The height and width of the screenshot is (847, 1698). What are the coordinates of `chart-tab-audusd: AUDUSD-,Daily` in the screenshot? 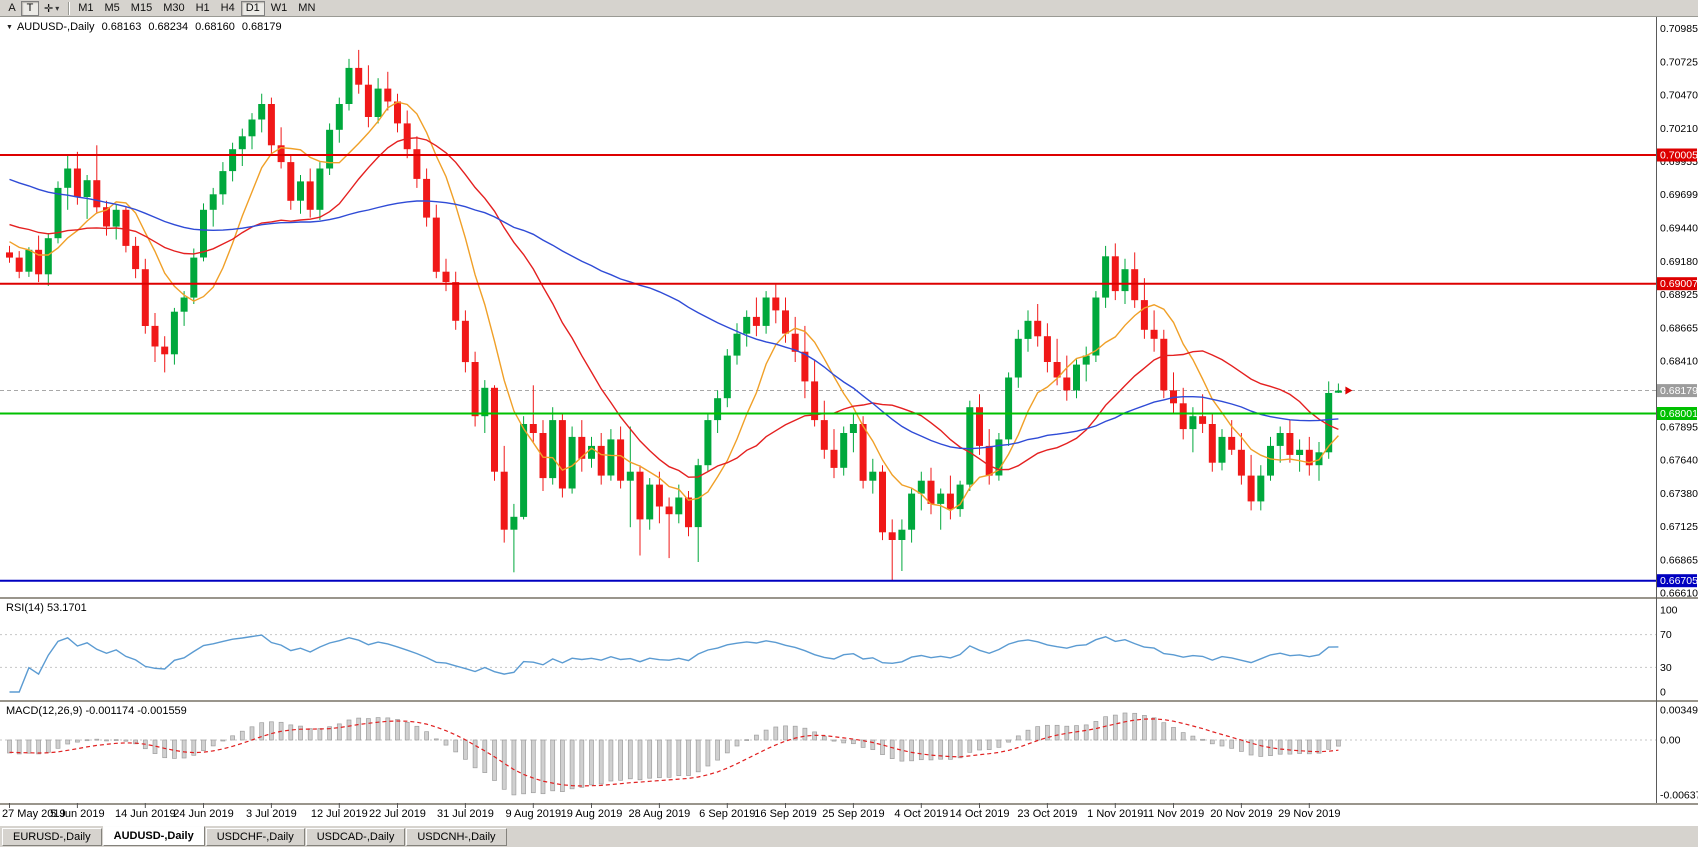 It's located at (153, 836).